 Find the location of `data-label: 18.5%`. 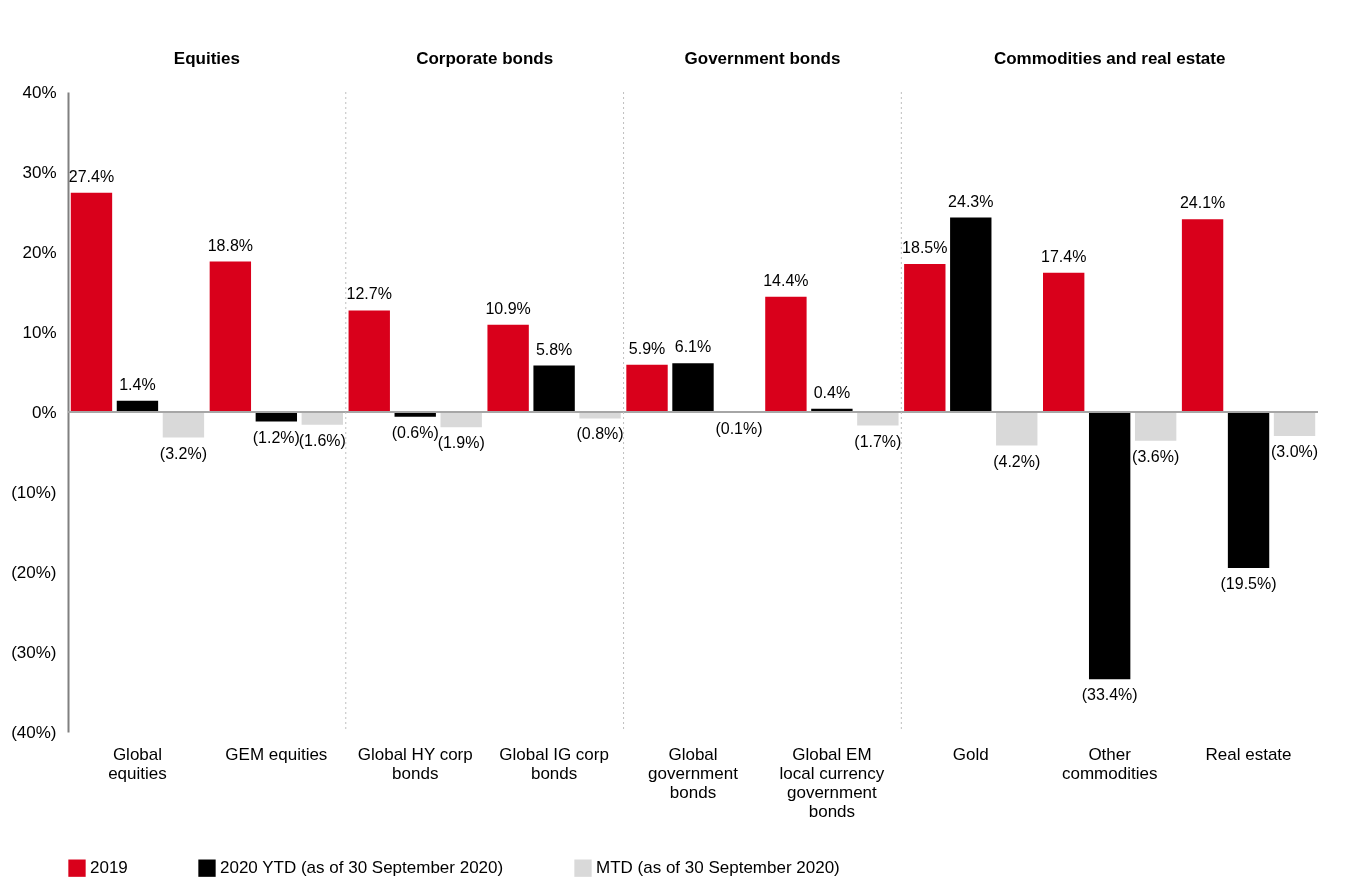

data-label: 18.5% is located at coordinates (925, 247).